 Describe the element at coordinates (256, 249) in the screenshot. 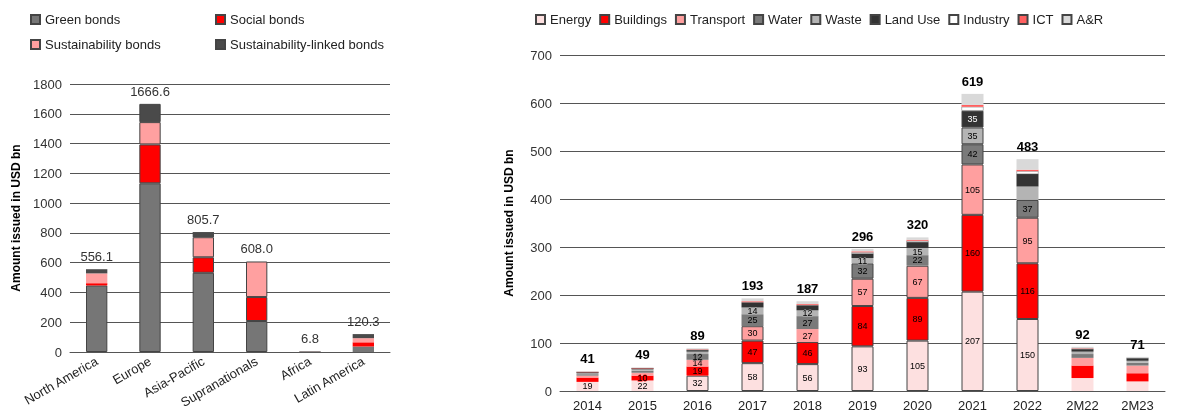

I see `total-label: 608.0` at that location.